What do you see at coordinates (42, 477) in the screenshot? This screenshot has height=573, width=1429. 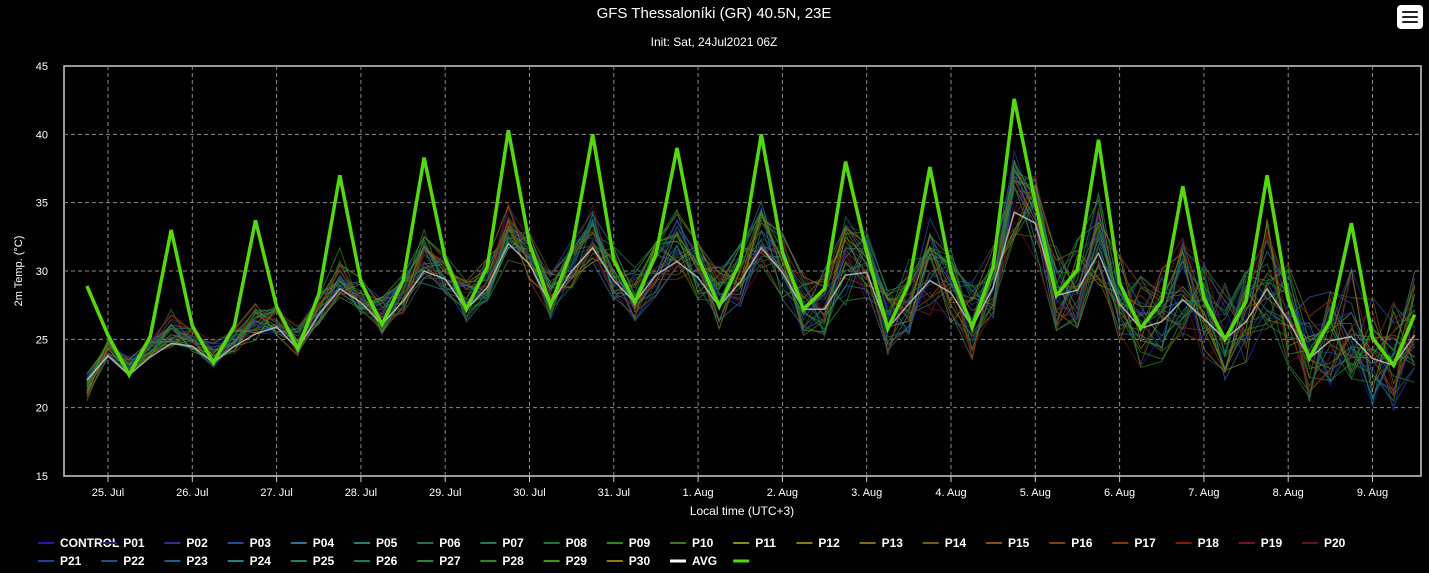 I see `y-tick-label: 15` at bounding box center [42, 477].